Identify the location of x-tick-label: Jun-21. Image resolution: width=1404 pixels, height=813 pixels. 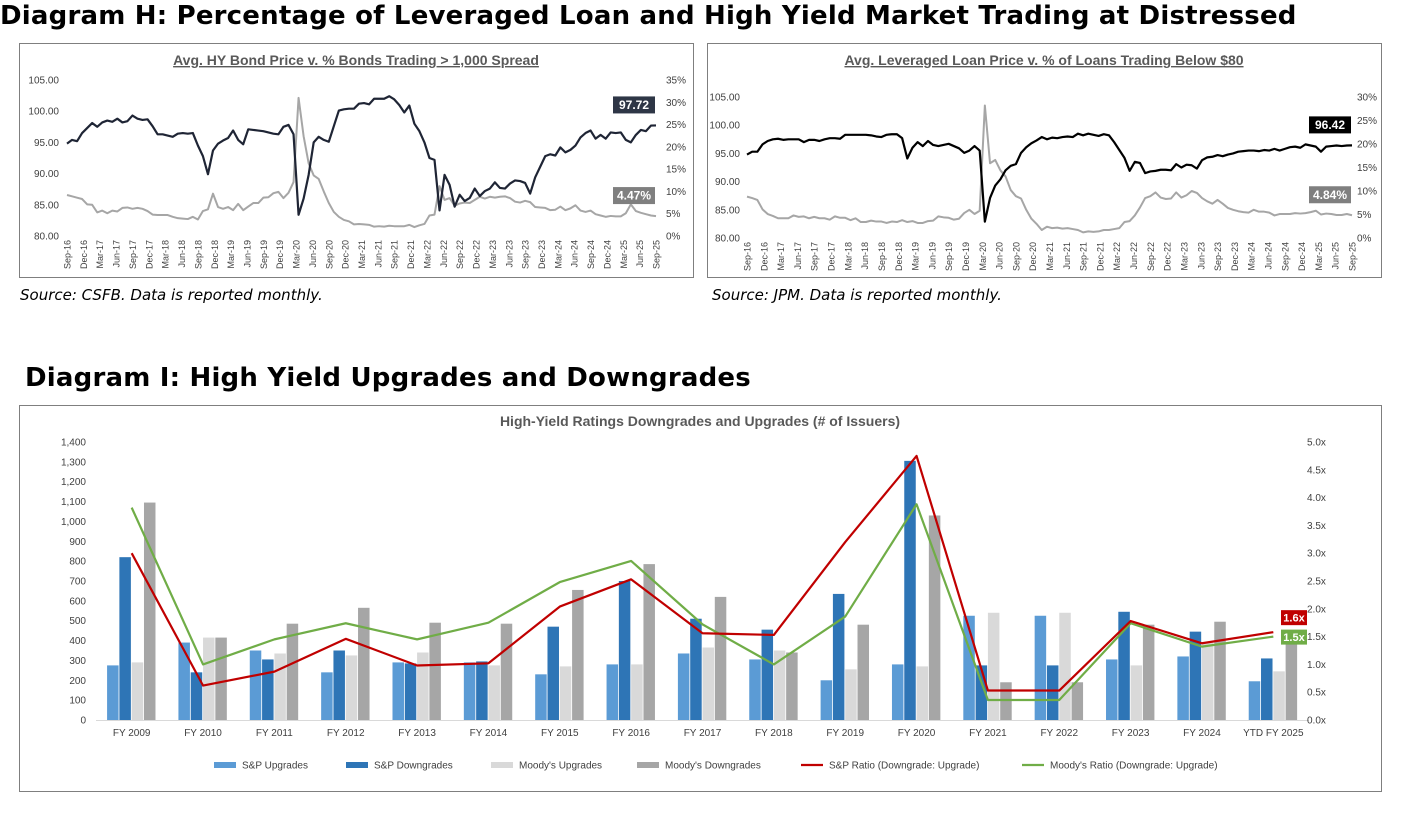
(378, 254).